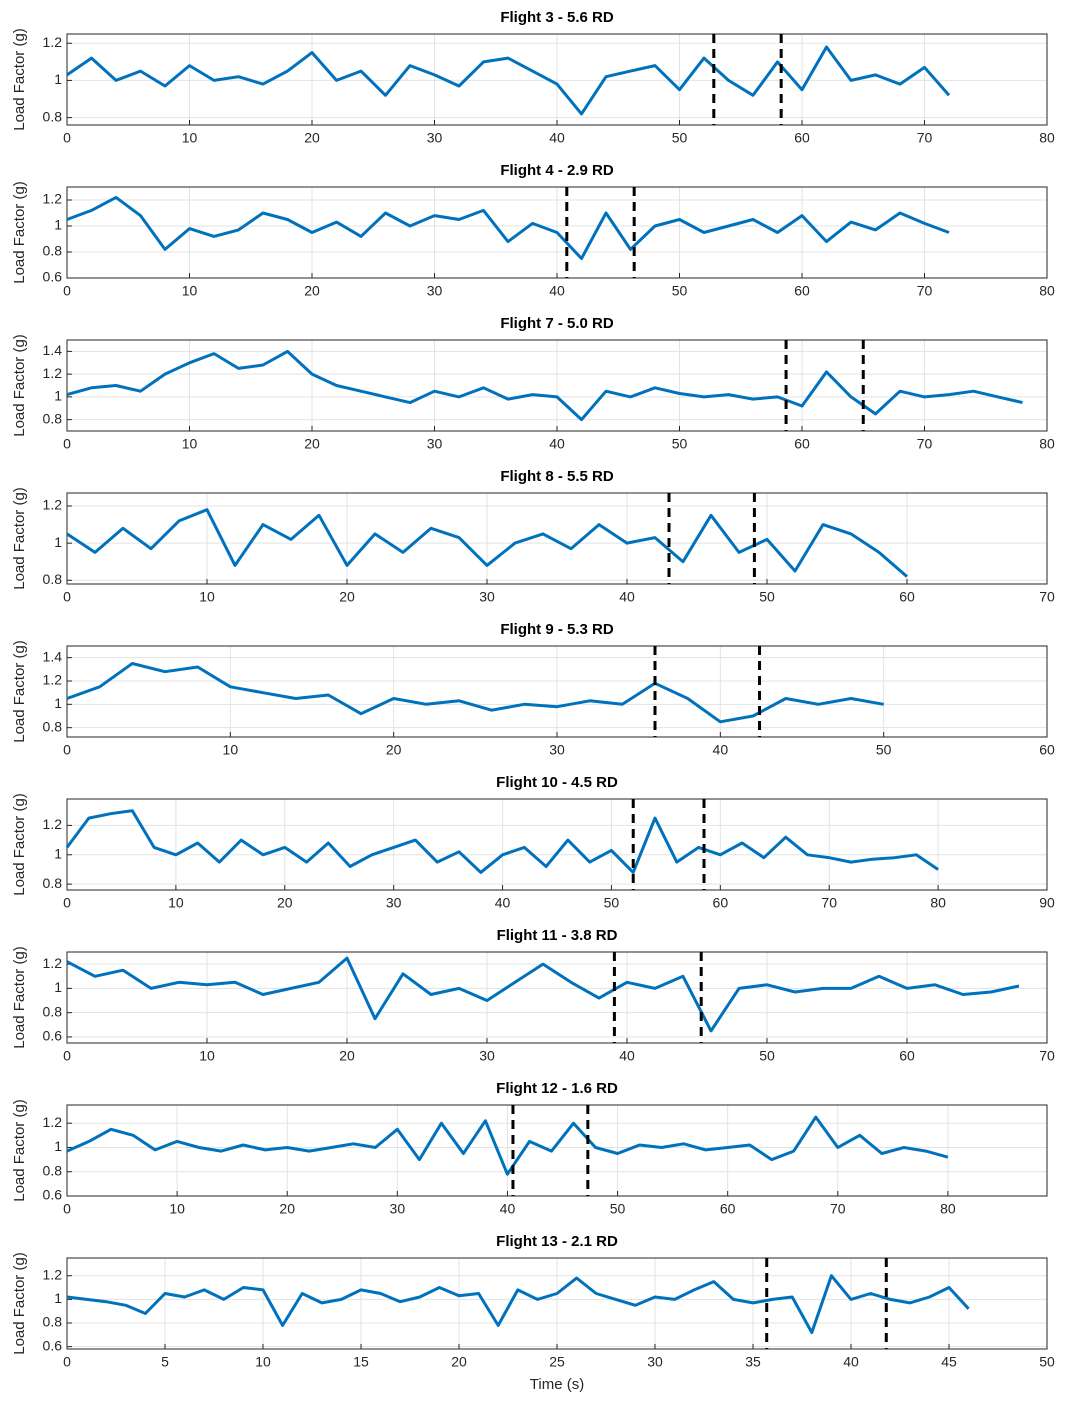 This screenshot has height=1419, width=1068. Describe the element at coordinates (557, 170) in the screenshot. I see `chart-title: Flight 4 - 2.9 RD` at that location.